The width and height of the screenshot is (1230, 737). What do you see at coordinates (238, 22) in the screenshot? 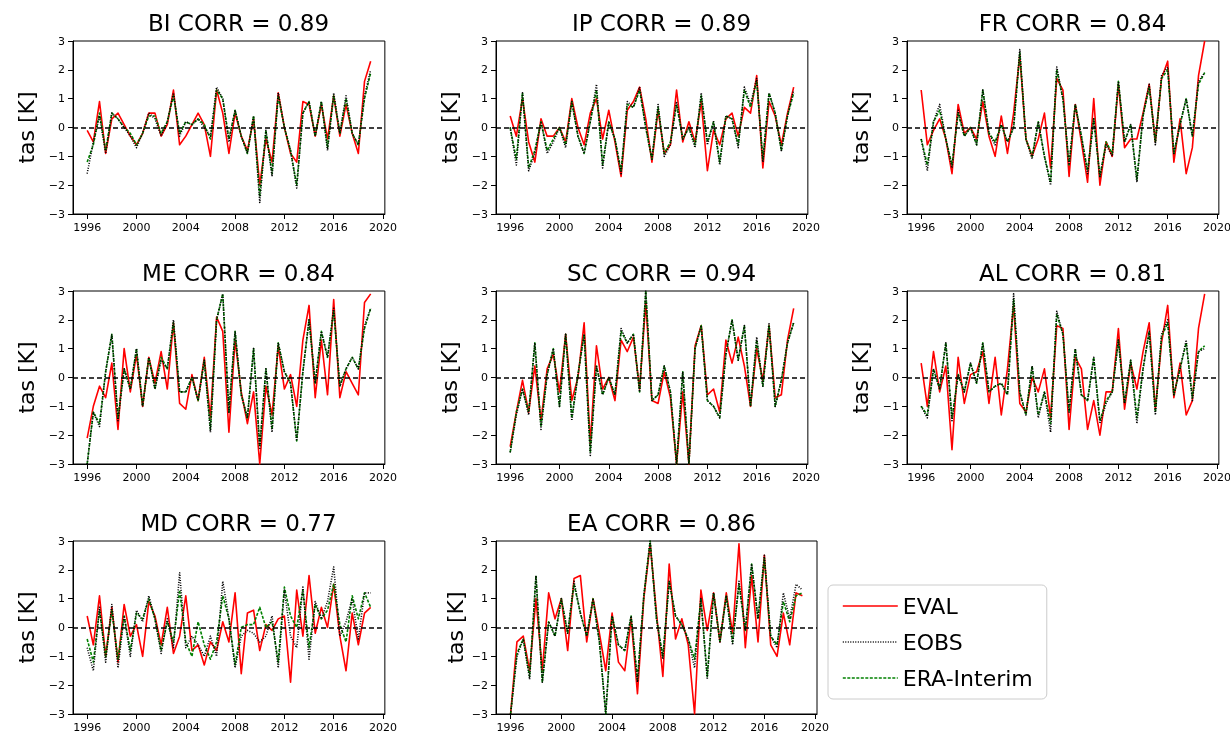
I see `chart-title: BI CORR = 0.89` at bounding box center [238, 22].